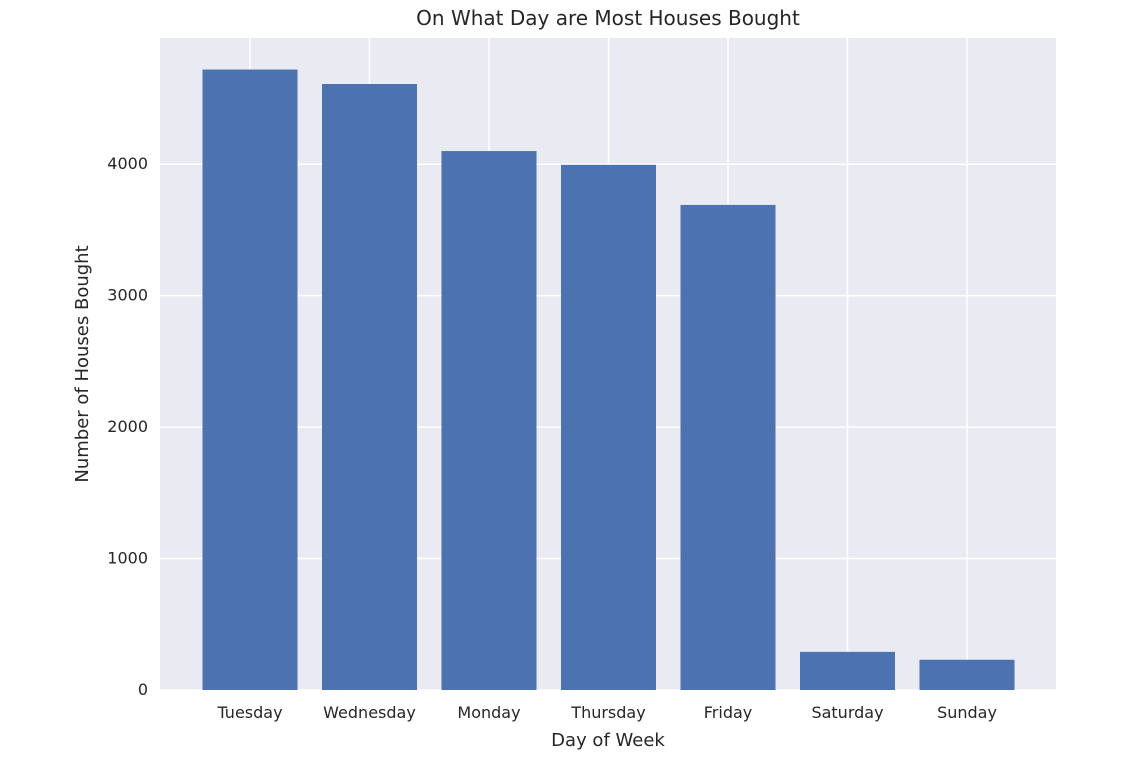 Image resolution: width=1138 pixels, height=774 pixels. What do you see at coordinates (728, 447) in the screenshot?
I see `bar-friday` at bounding box center [728, 447].